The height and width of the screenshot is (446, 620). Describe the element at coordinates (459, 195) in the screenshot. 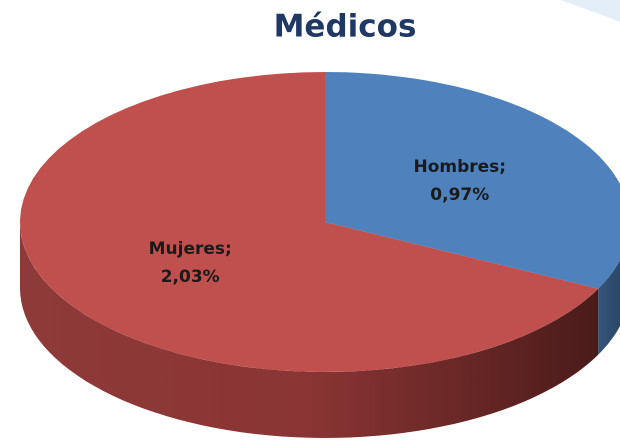

I see `data-label-value: 0,97%` at that location.